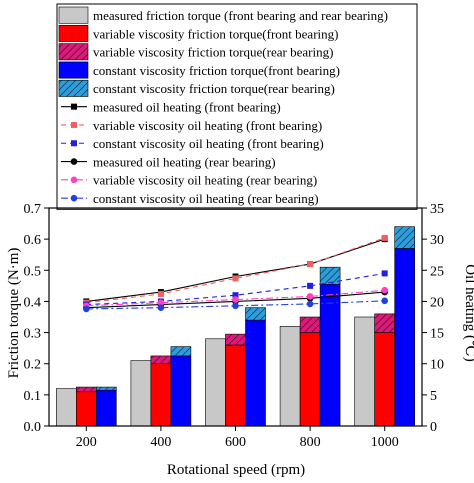 Image resolution: width=474 pixels, height=483 pixels. What do you see at coordinates (33, 271) in the screenshot?
I see `y-left-tick-label: 0.5` at bounding box center [33, 271].